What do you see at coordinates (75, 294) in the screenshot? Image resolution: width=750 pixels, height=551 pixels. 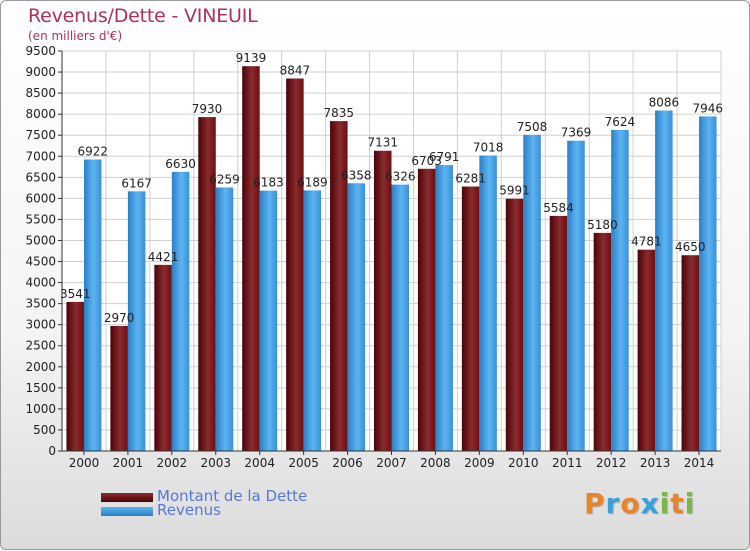 I see `data-label-debt: 3541` at bounding box center [75, 294].